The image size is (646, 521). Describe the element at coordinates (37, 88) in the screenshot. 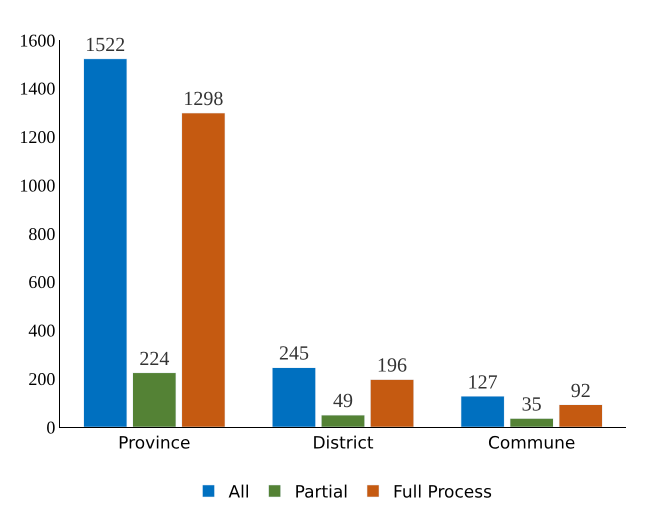

I see `y-tick-label: 1400` at that location.